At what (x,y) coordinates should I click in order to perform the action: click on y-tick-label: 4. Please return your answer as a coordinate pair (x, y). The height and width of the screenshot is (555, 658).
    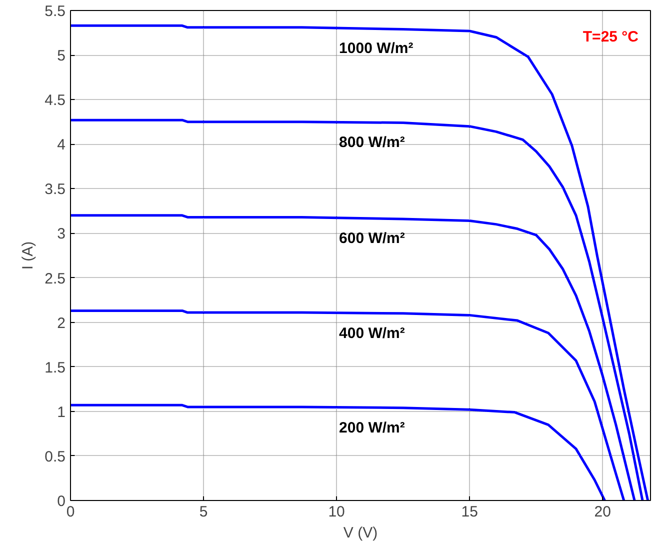
    Looking at the image, I should click on (61, 145).